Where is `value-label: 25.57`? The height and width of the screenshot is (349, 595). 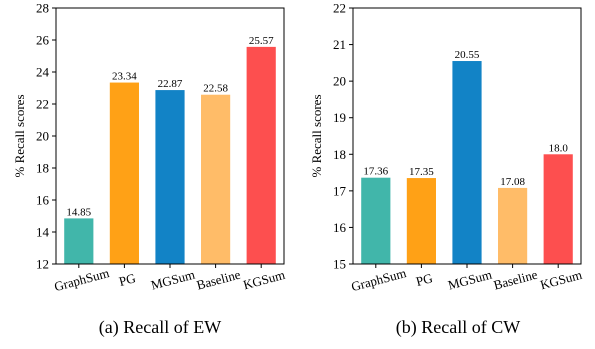 value-label: 25.57 is located at coordinates (261, 41).